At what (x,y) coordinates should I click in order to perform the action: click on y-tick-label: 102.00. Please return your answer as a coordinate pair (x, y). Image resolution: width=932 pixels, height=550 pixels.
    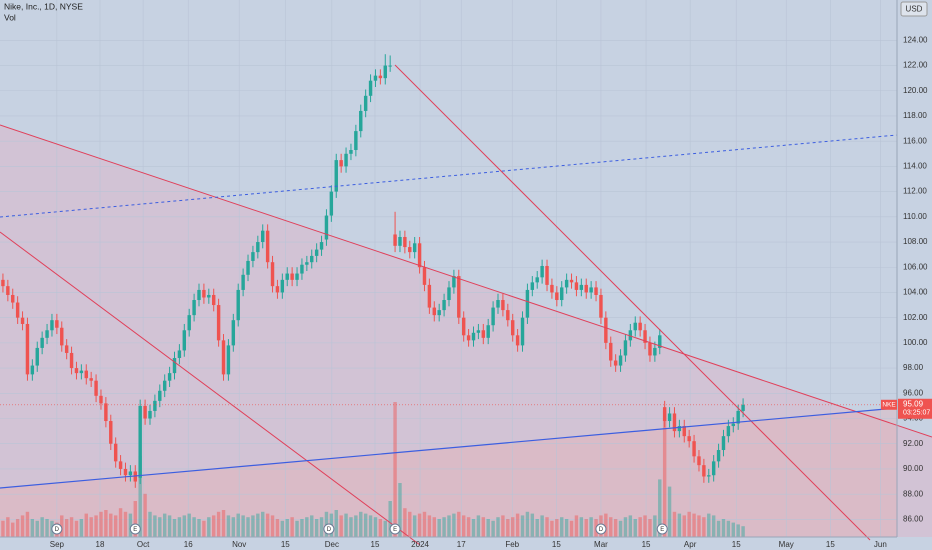
    Looking at the image, I should click on (915, 317).